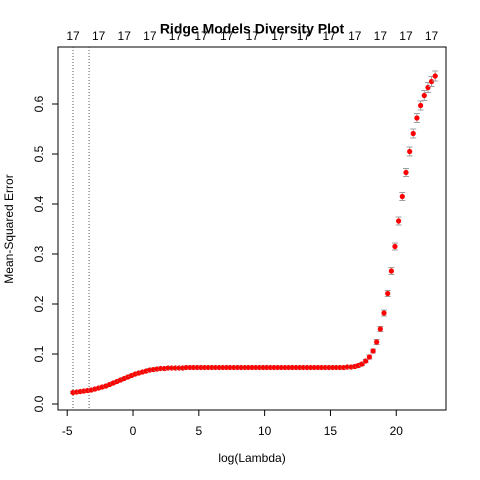 Image resolution: width=480 pixels, height=480 pixels. Describe the element at coordinates (39, 153) in the screenshot. I see `y-tick-label: 0.5` at that location.